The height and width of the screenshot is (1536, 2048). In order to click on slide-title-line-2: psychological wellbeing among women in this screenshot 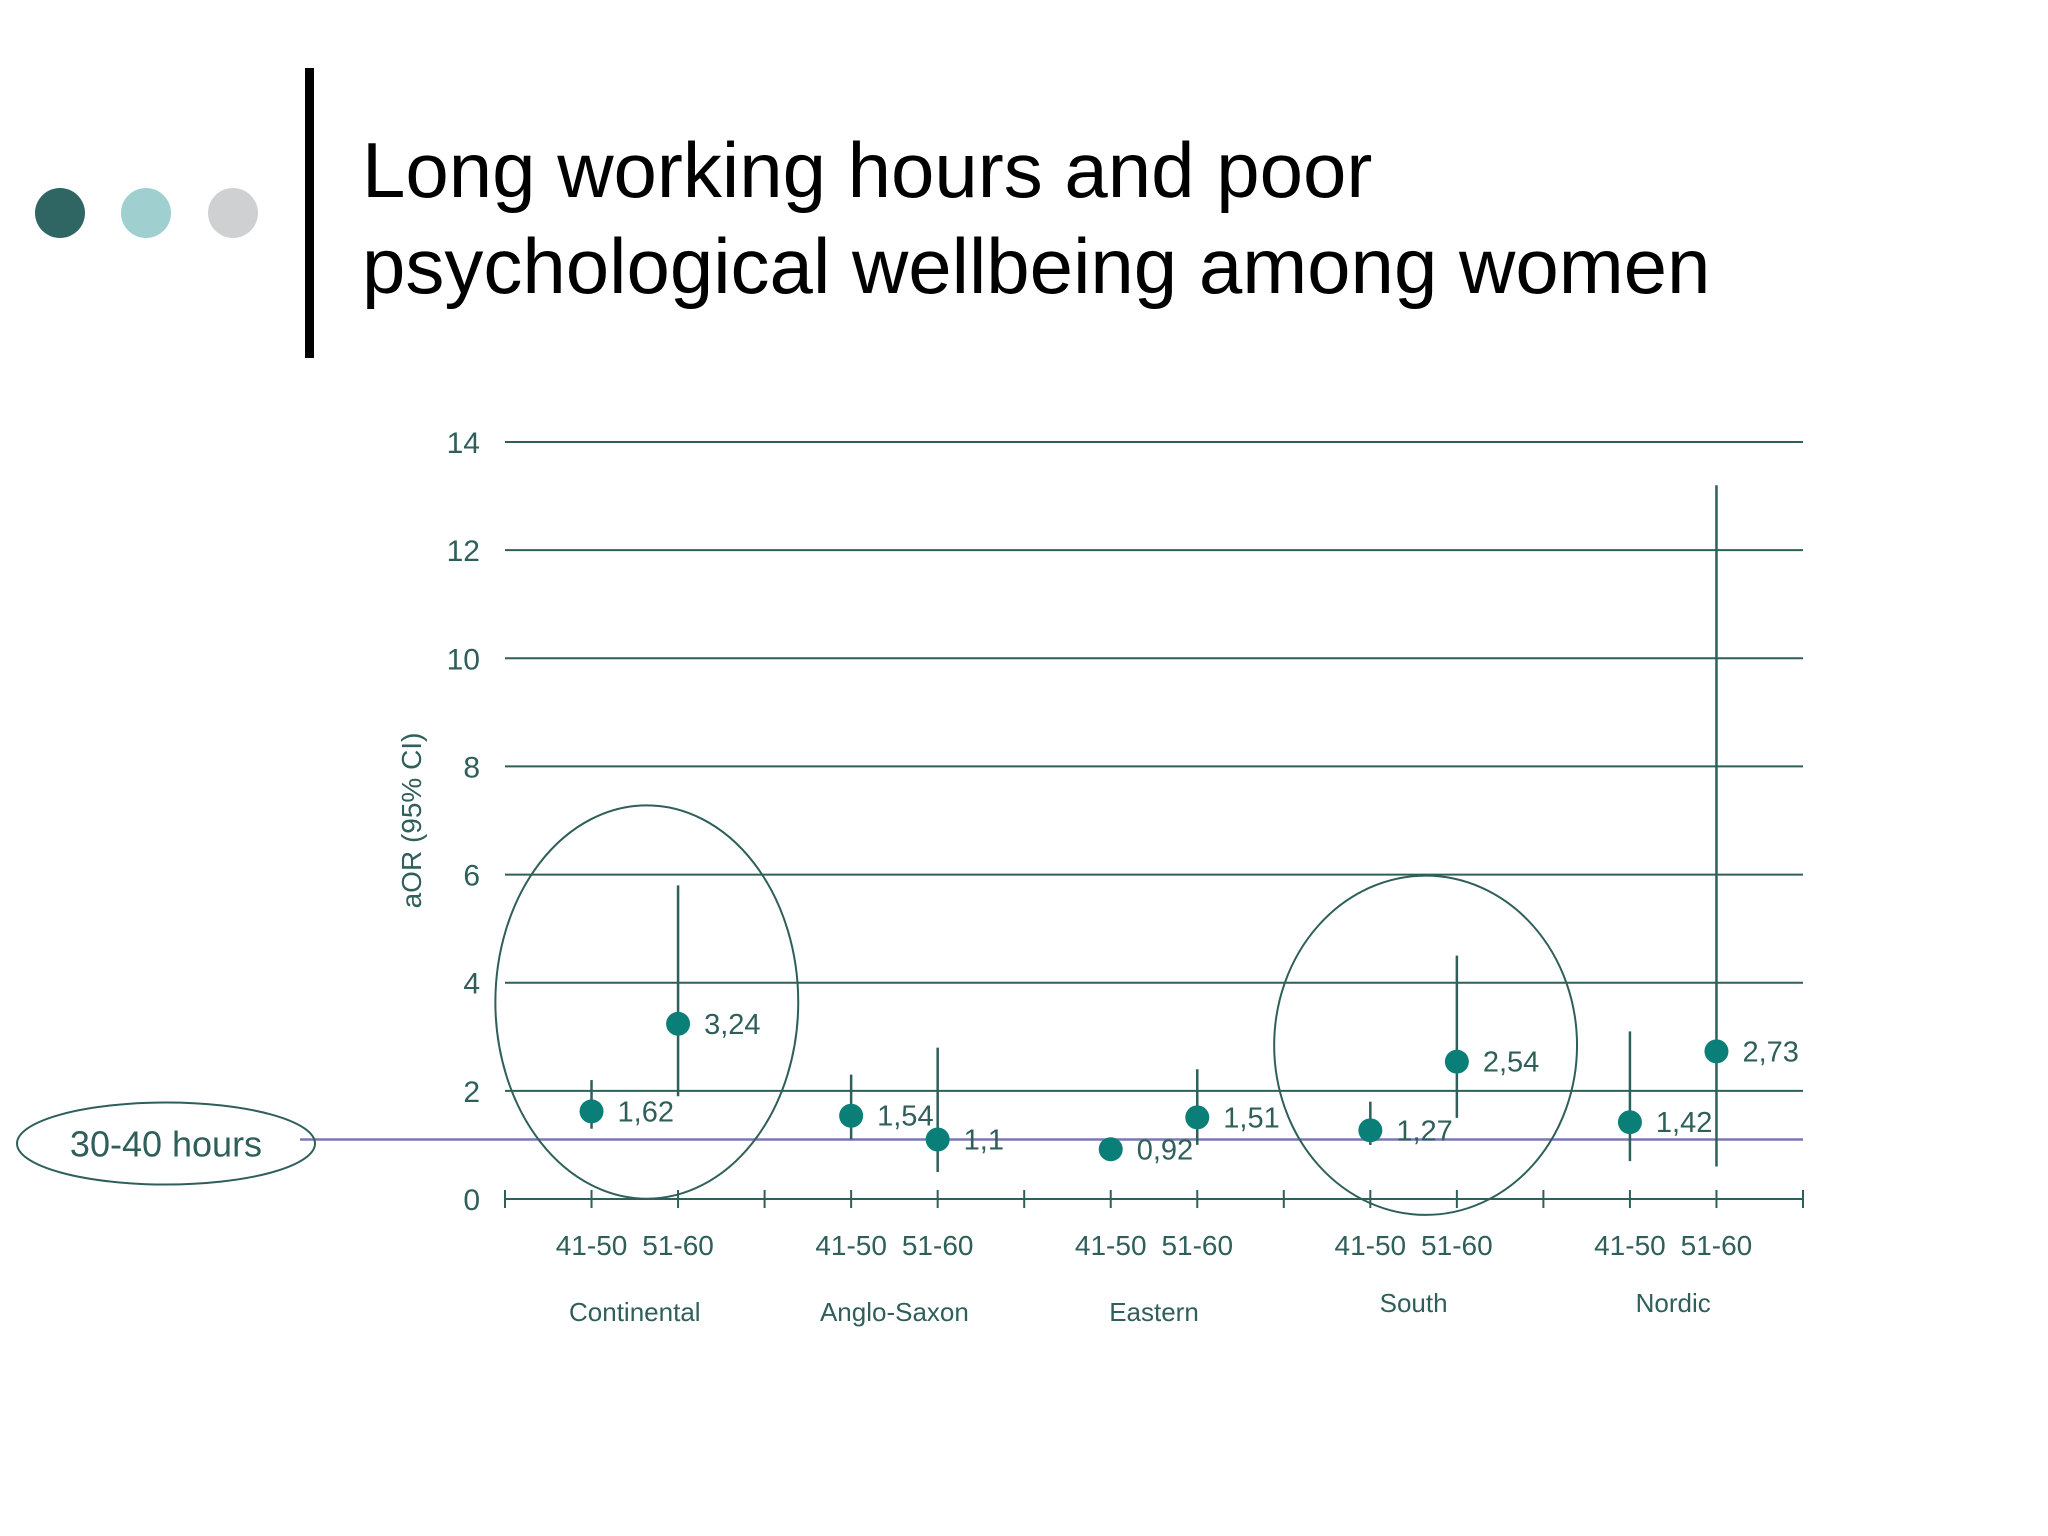, I will do `click(1036, 266)`.